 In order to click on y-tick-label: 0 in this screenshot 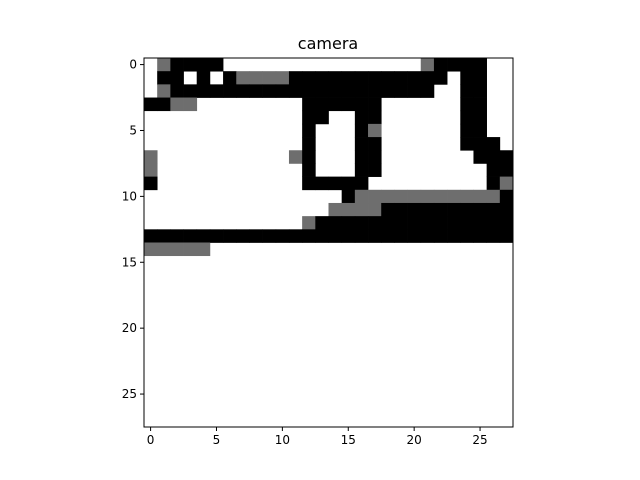, I will do `click(133, 65)`.